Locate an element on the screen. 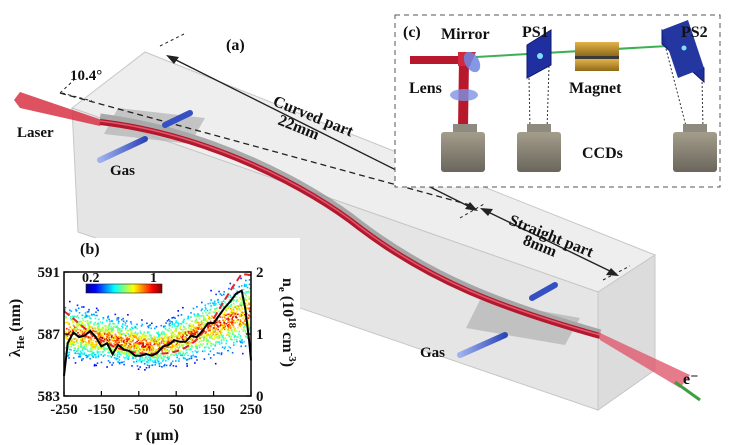 The image size is (730, 445). colorbar-max-label: 1 is located at coordinates (153, 278).